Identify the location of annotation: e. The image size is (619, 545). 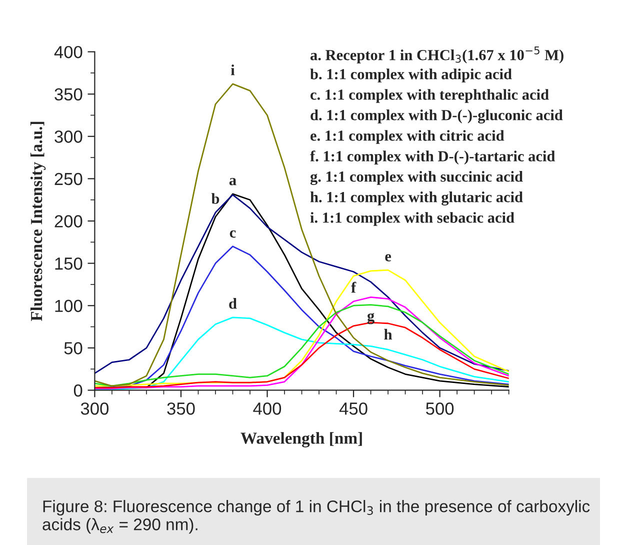
(388, 258).